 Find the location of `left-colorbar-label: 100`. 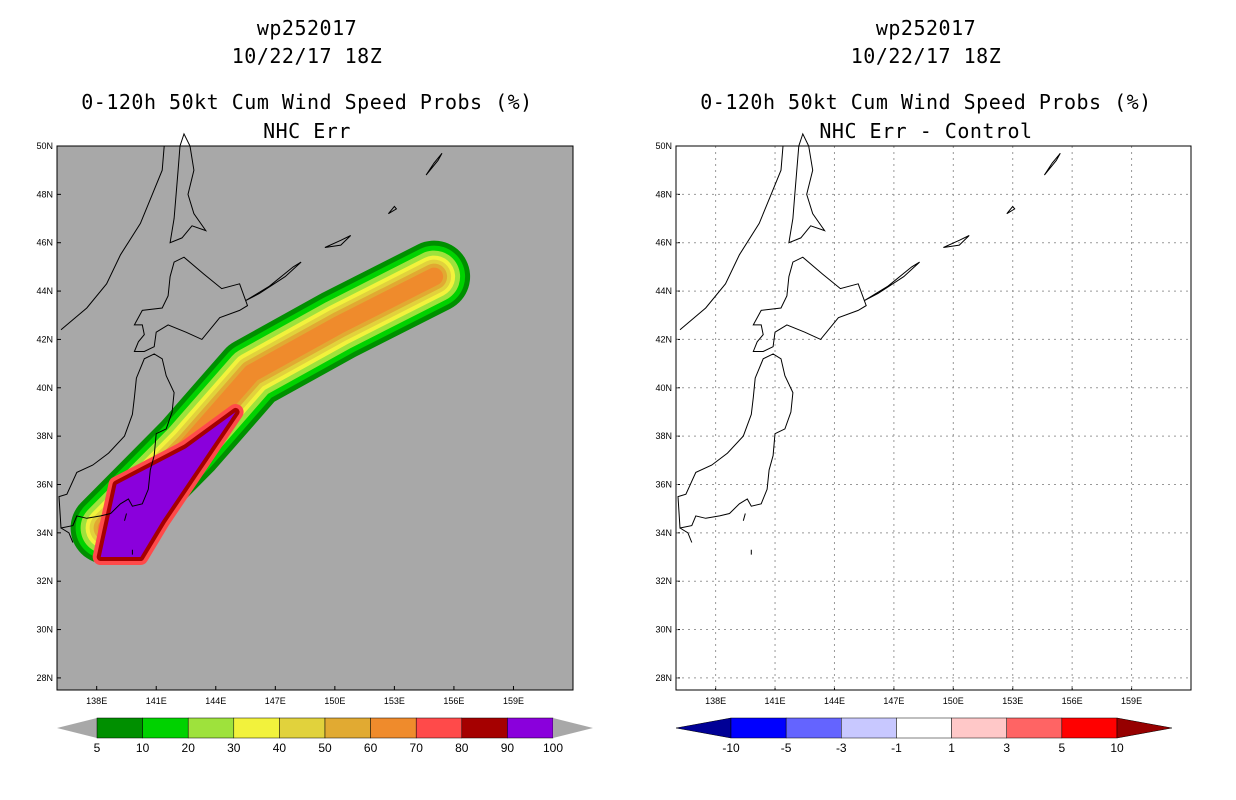

left-colorbar-label: 100 is located at coordinates (553, 748).